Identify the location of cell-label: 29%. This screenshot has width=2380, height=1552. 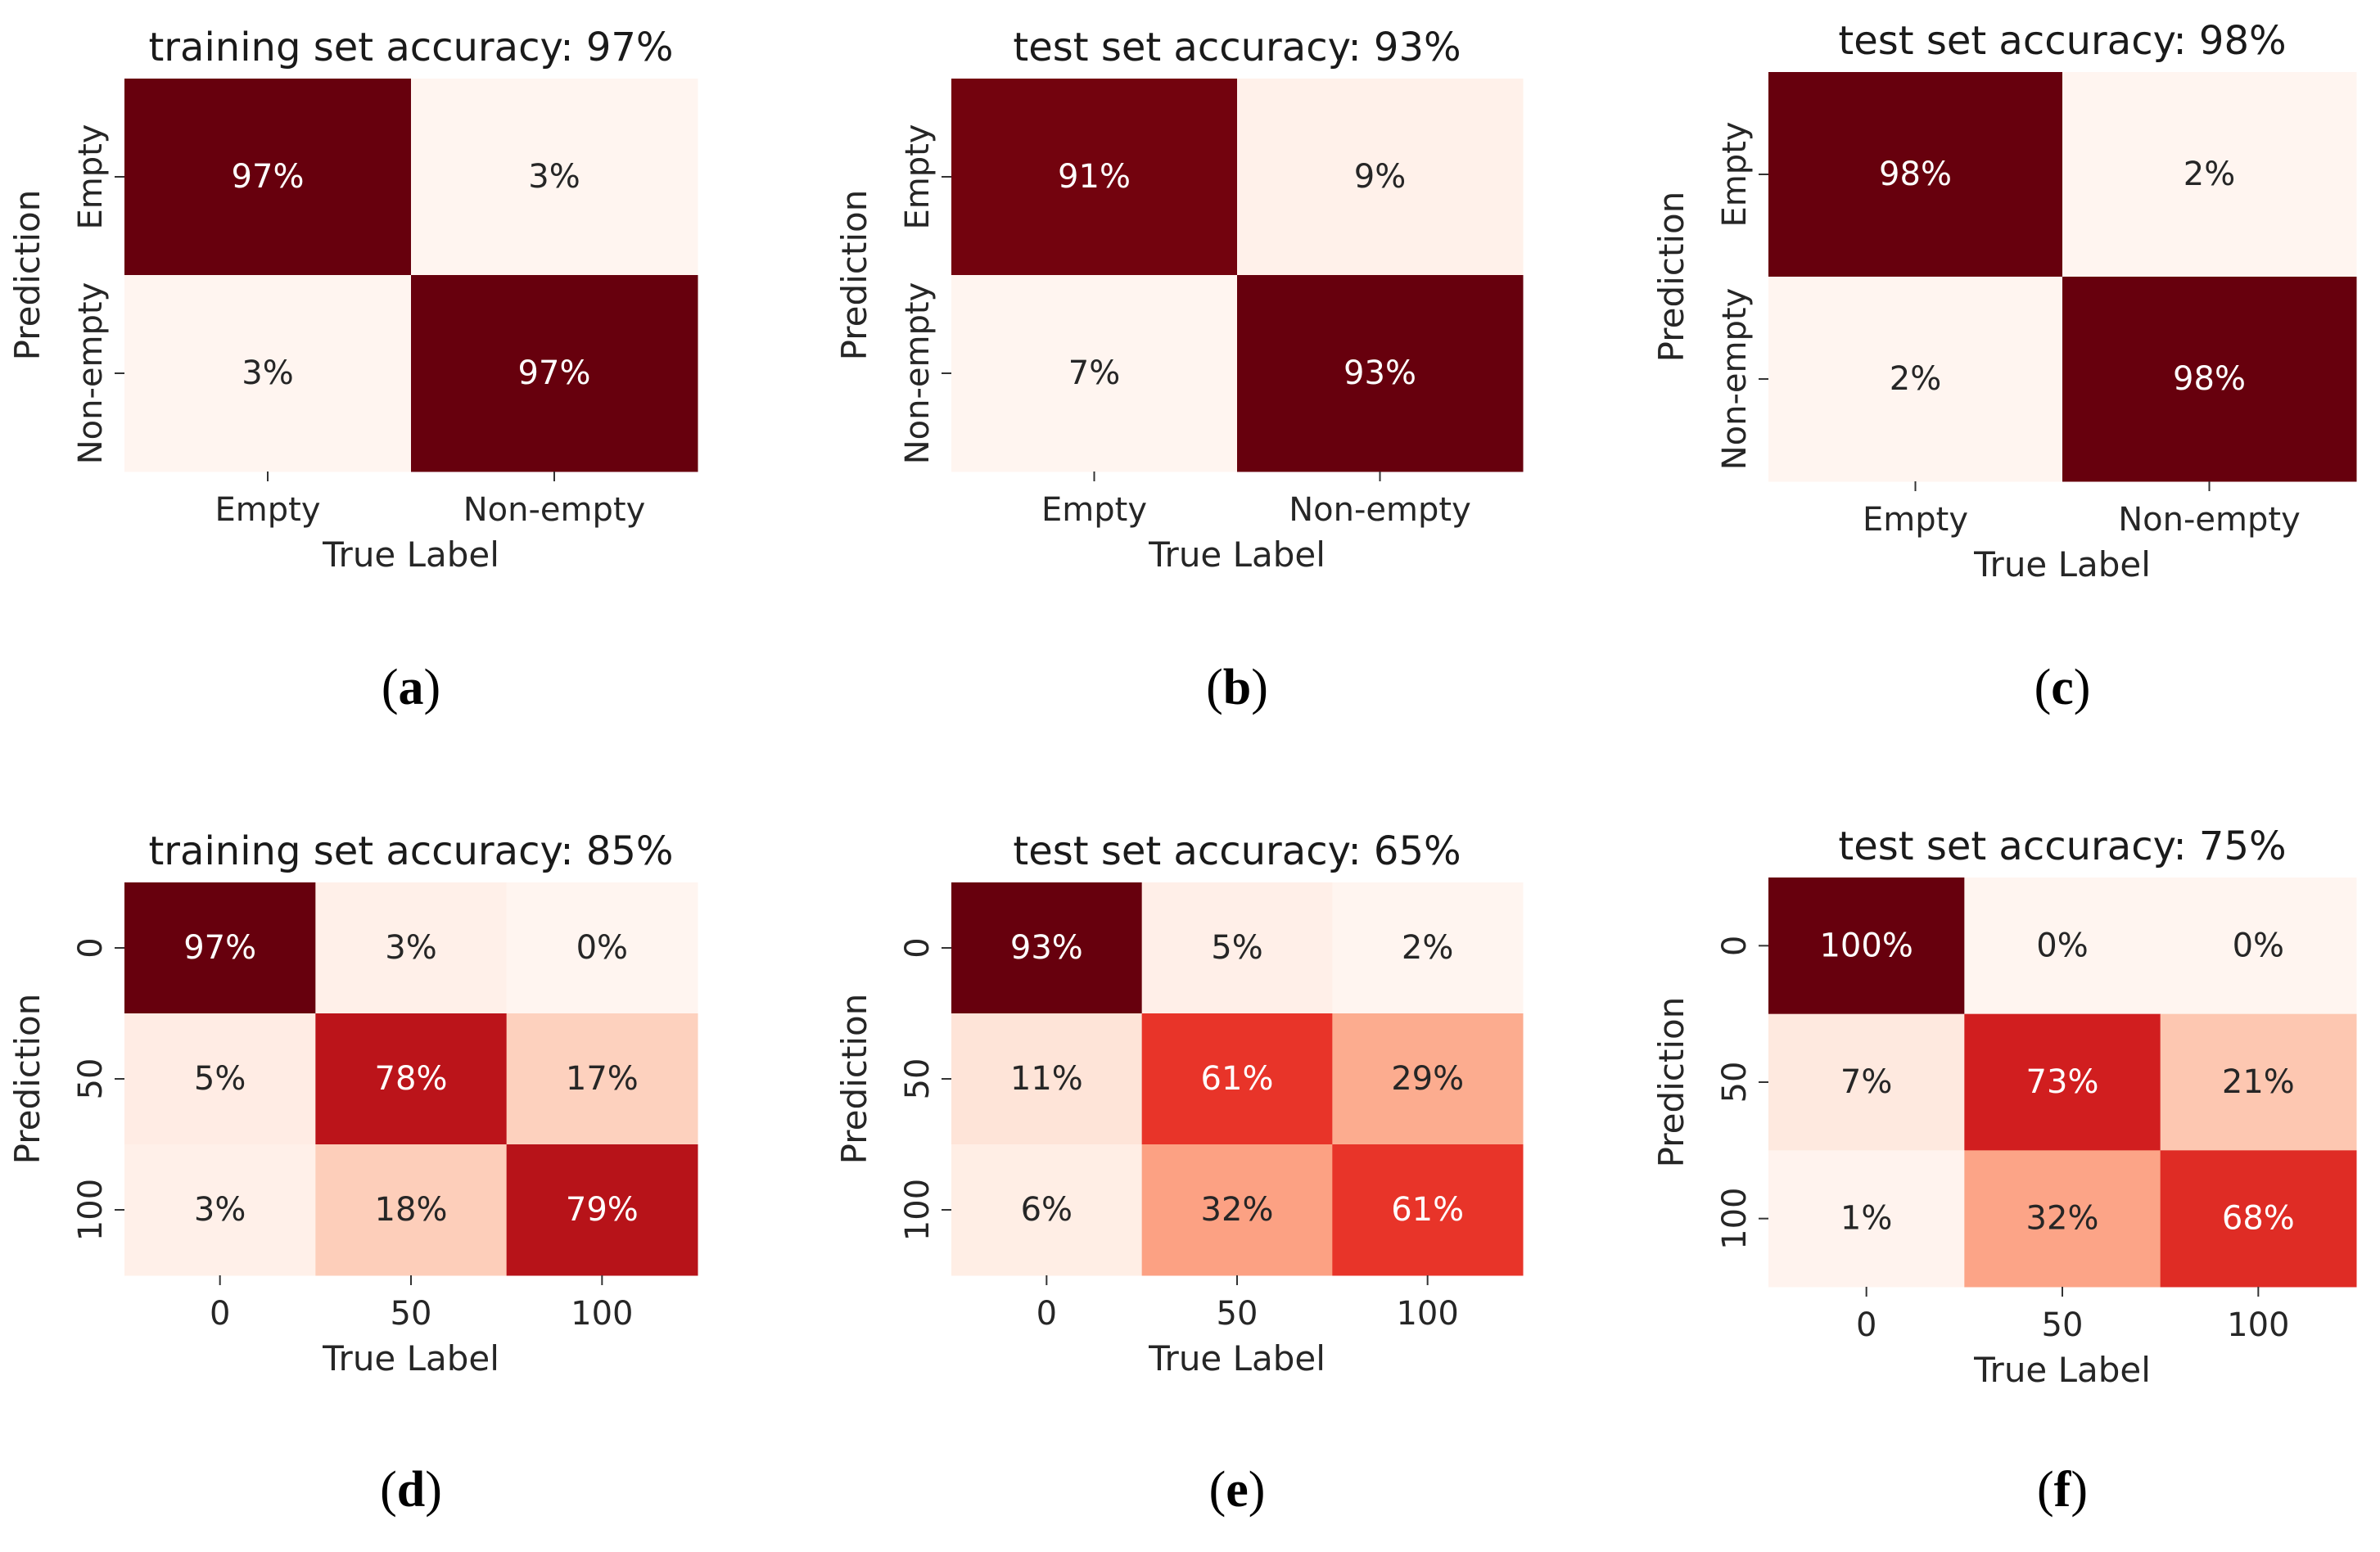
(1427, 1079).